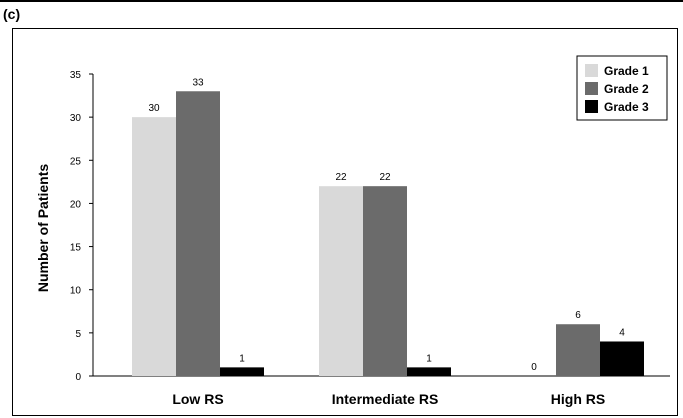 The height and width of the screenshot is (418, 683). I want to click on y-tick-label: 5, so click(78, 334).